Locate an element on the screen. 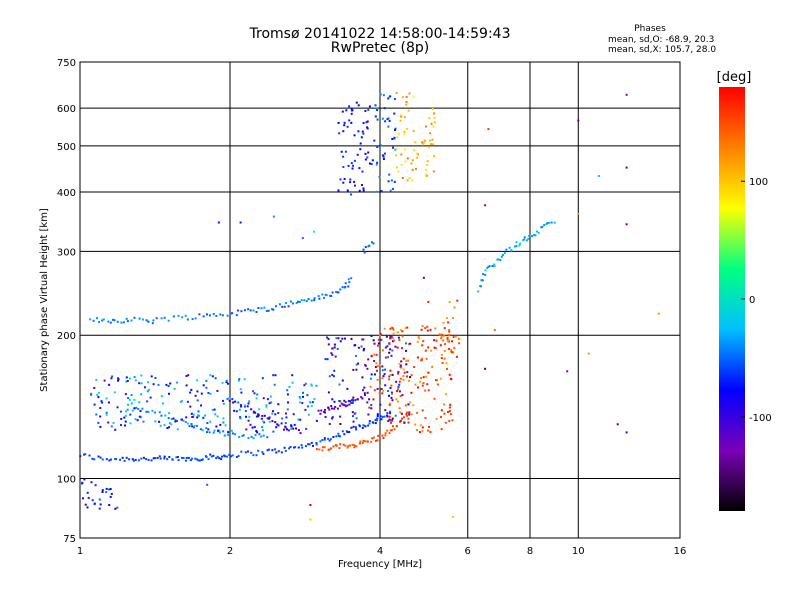 This screenshot has width=800, height=600. y-tick-label: 400 is located at coordinates (66, 193).